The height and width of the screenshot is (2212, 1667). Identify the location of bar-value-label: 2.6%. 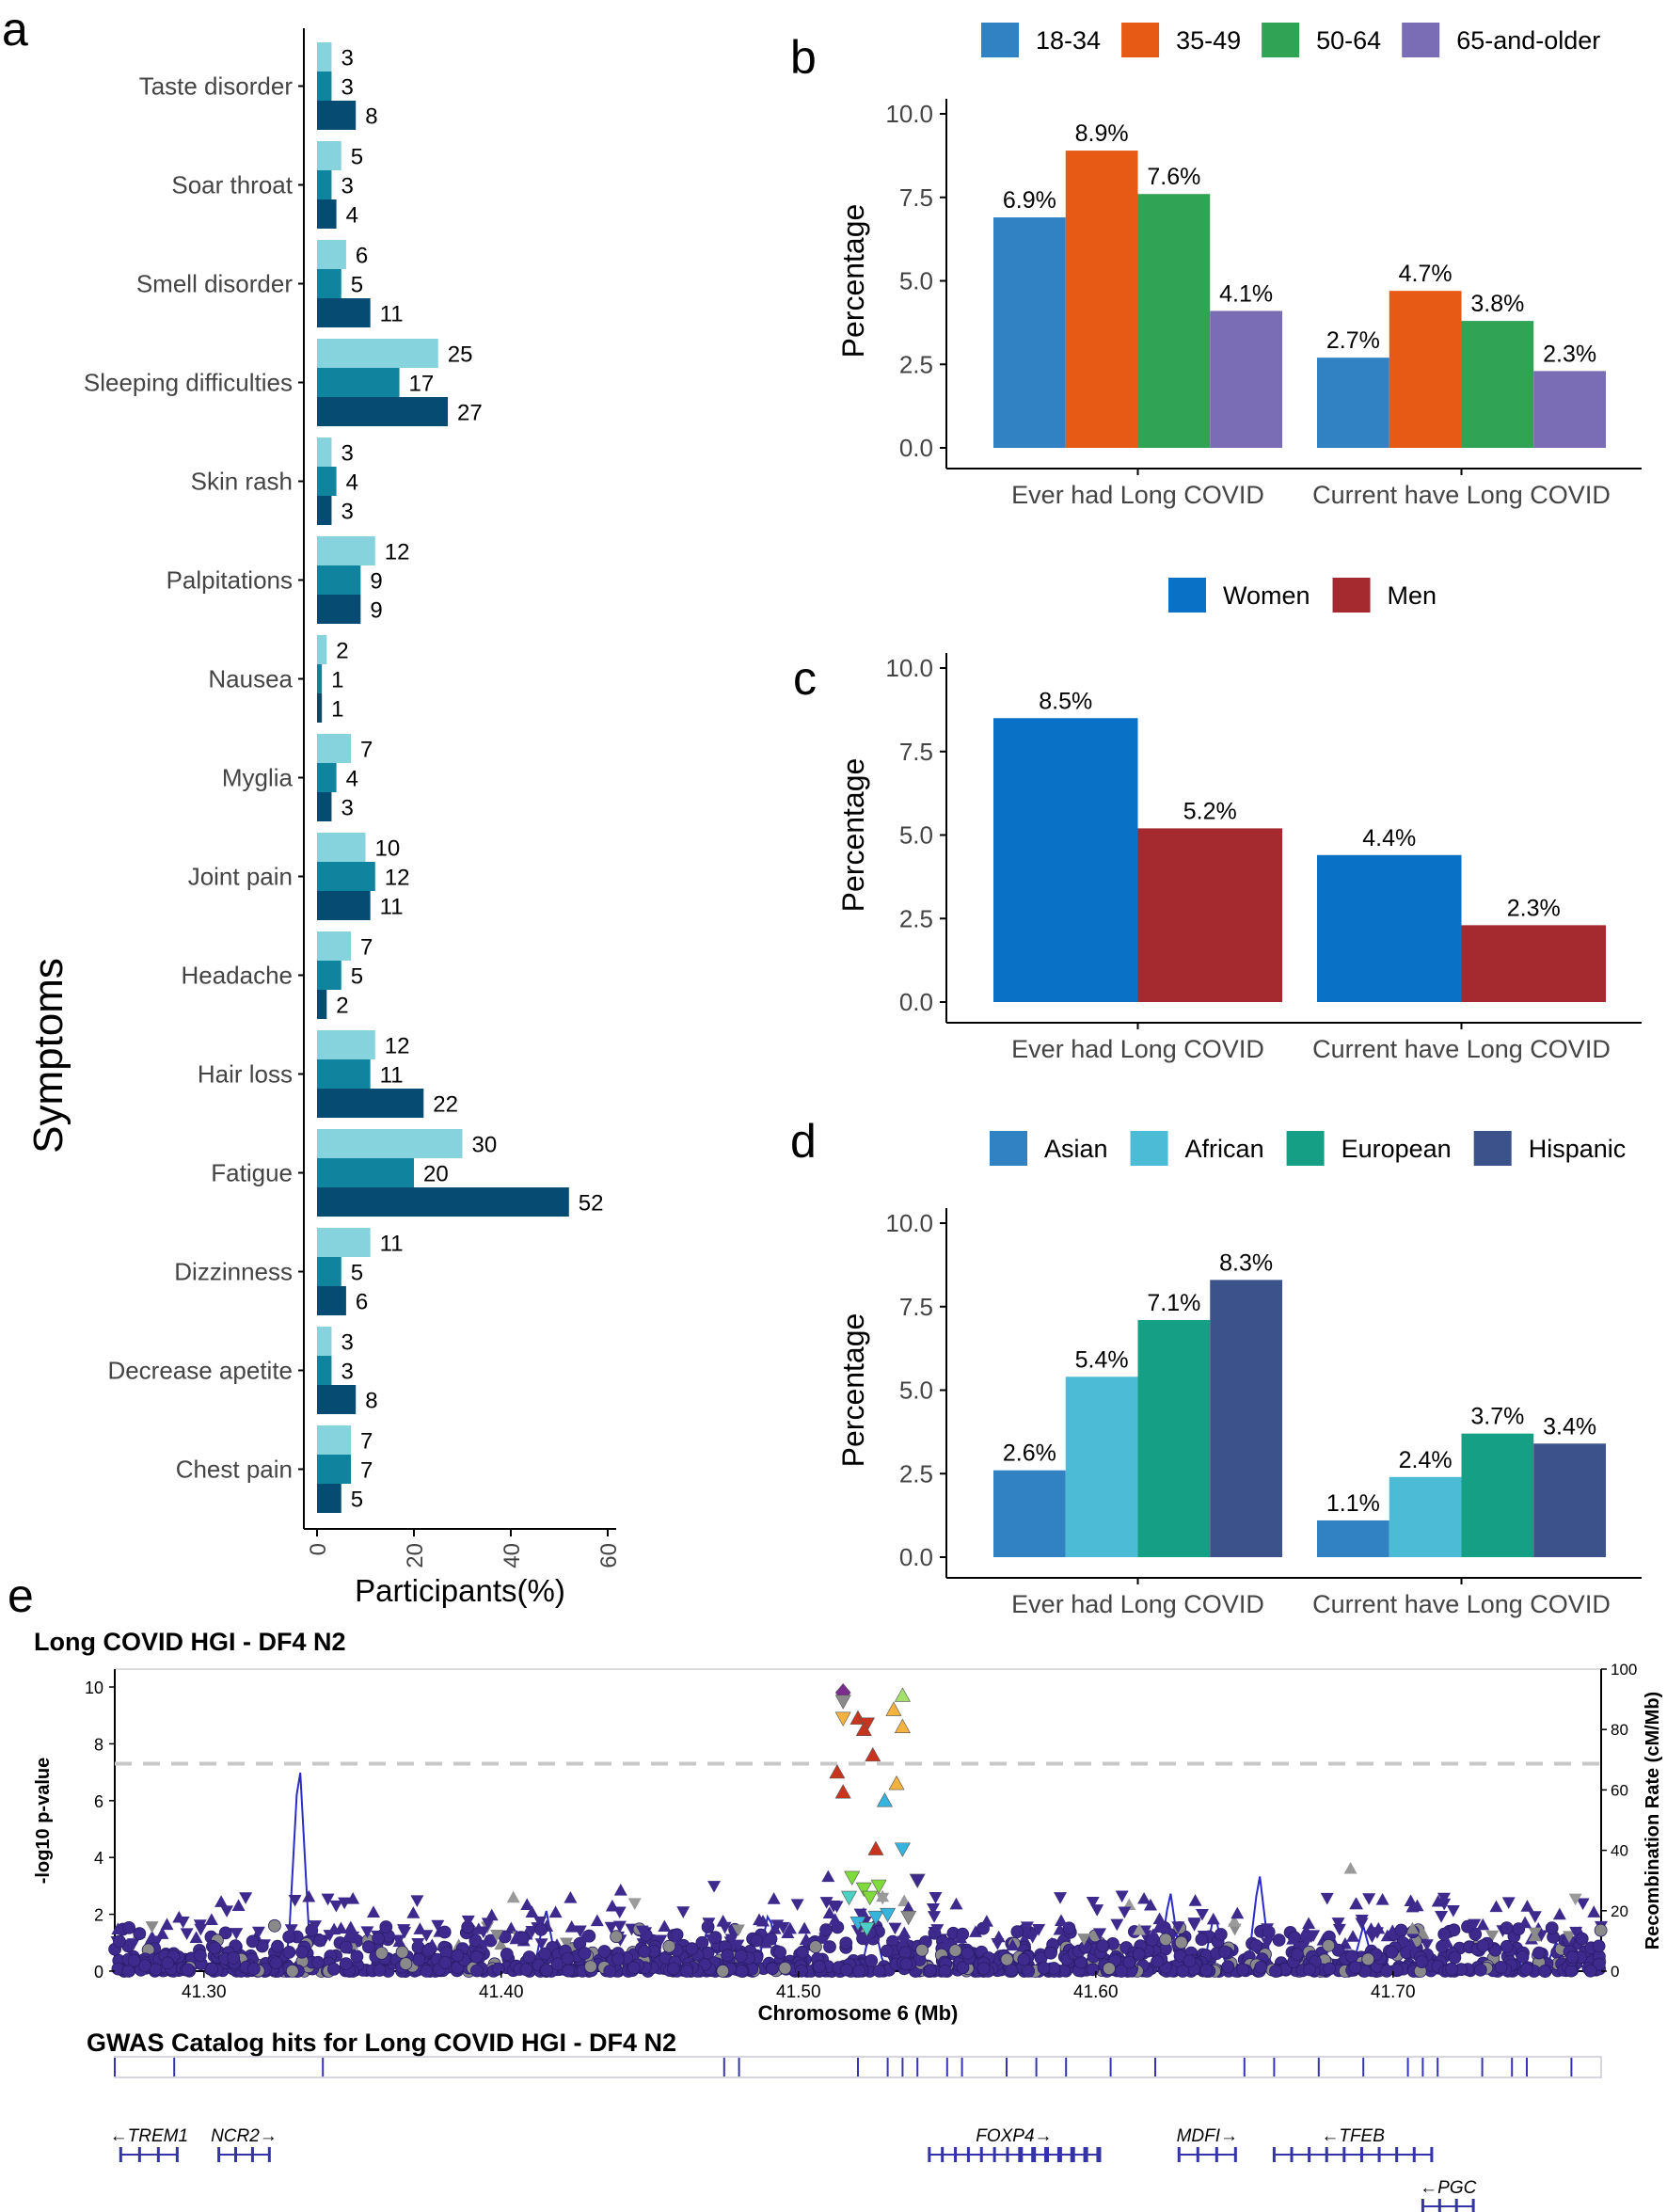
(1029, 1453).